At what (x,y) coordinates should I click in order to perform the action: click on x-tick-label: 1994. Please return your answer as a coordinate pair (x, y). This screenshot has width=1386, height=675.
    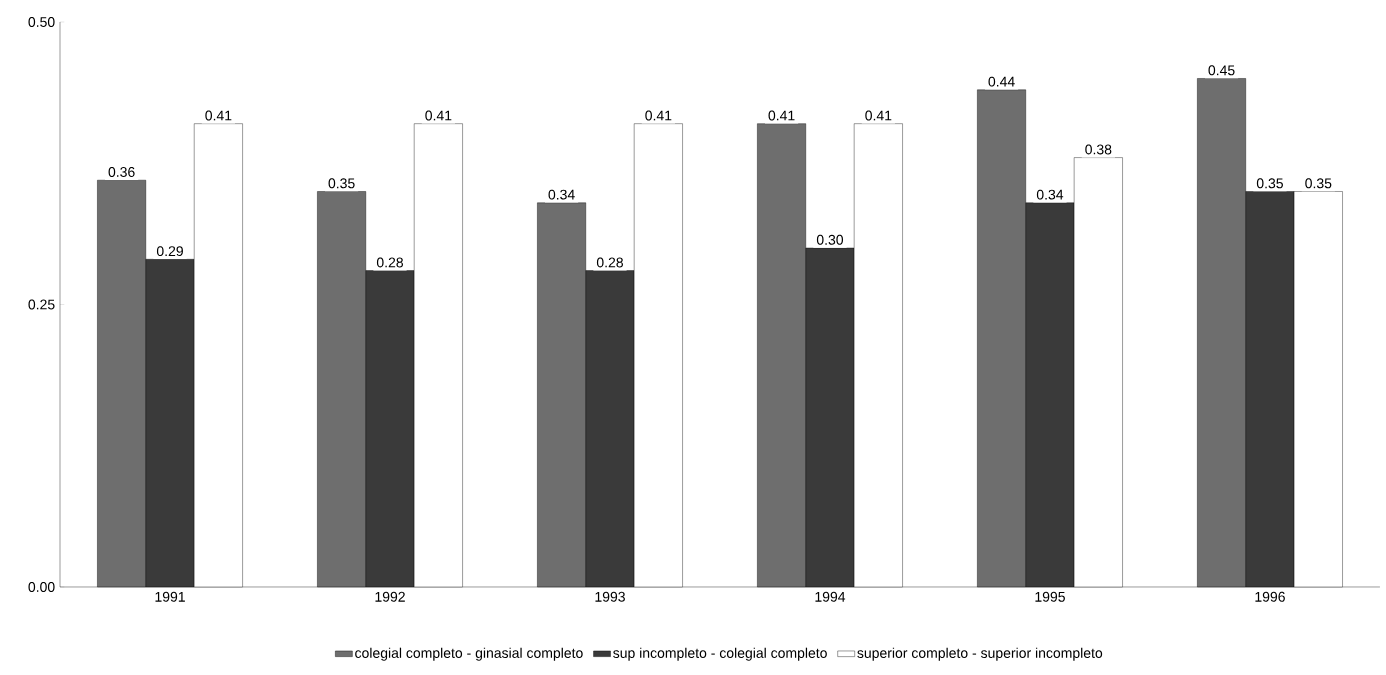
    Looking at the image, I should click on (830, 596).